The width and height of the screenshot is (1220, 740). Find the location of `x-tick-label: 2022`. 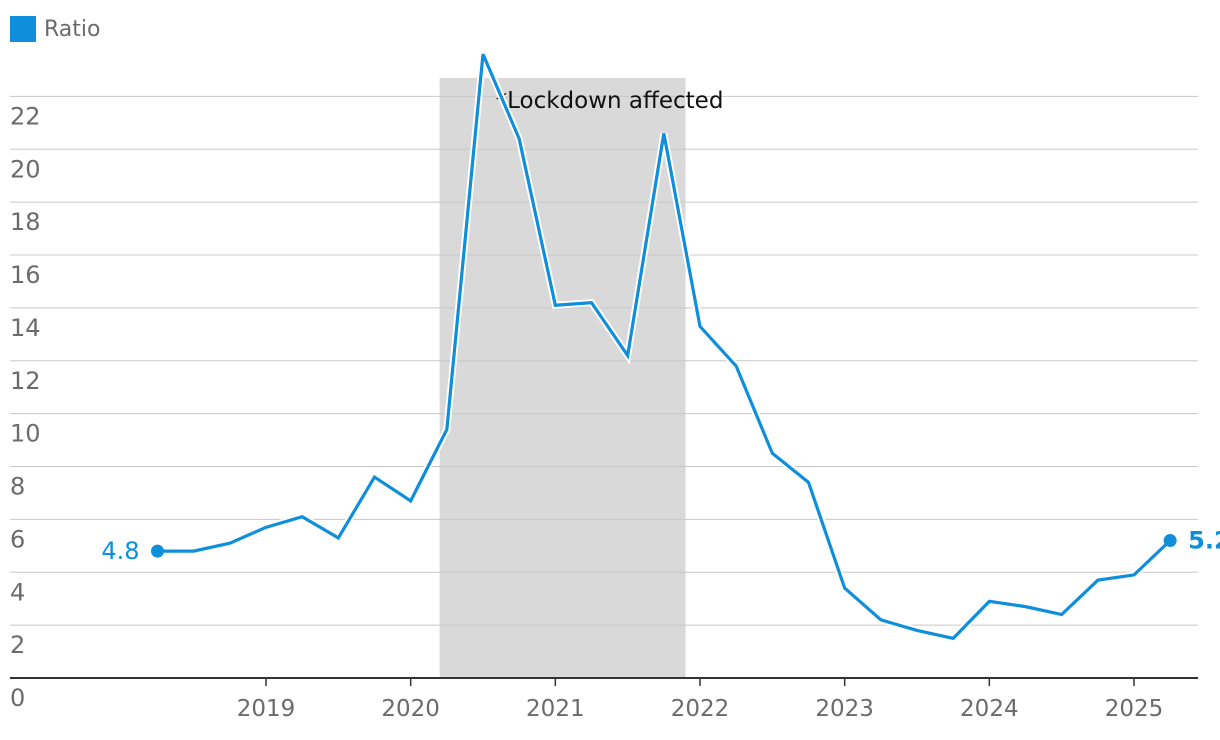

x-tick-label: 2022 is located at coordinates (700, 709).